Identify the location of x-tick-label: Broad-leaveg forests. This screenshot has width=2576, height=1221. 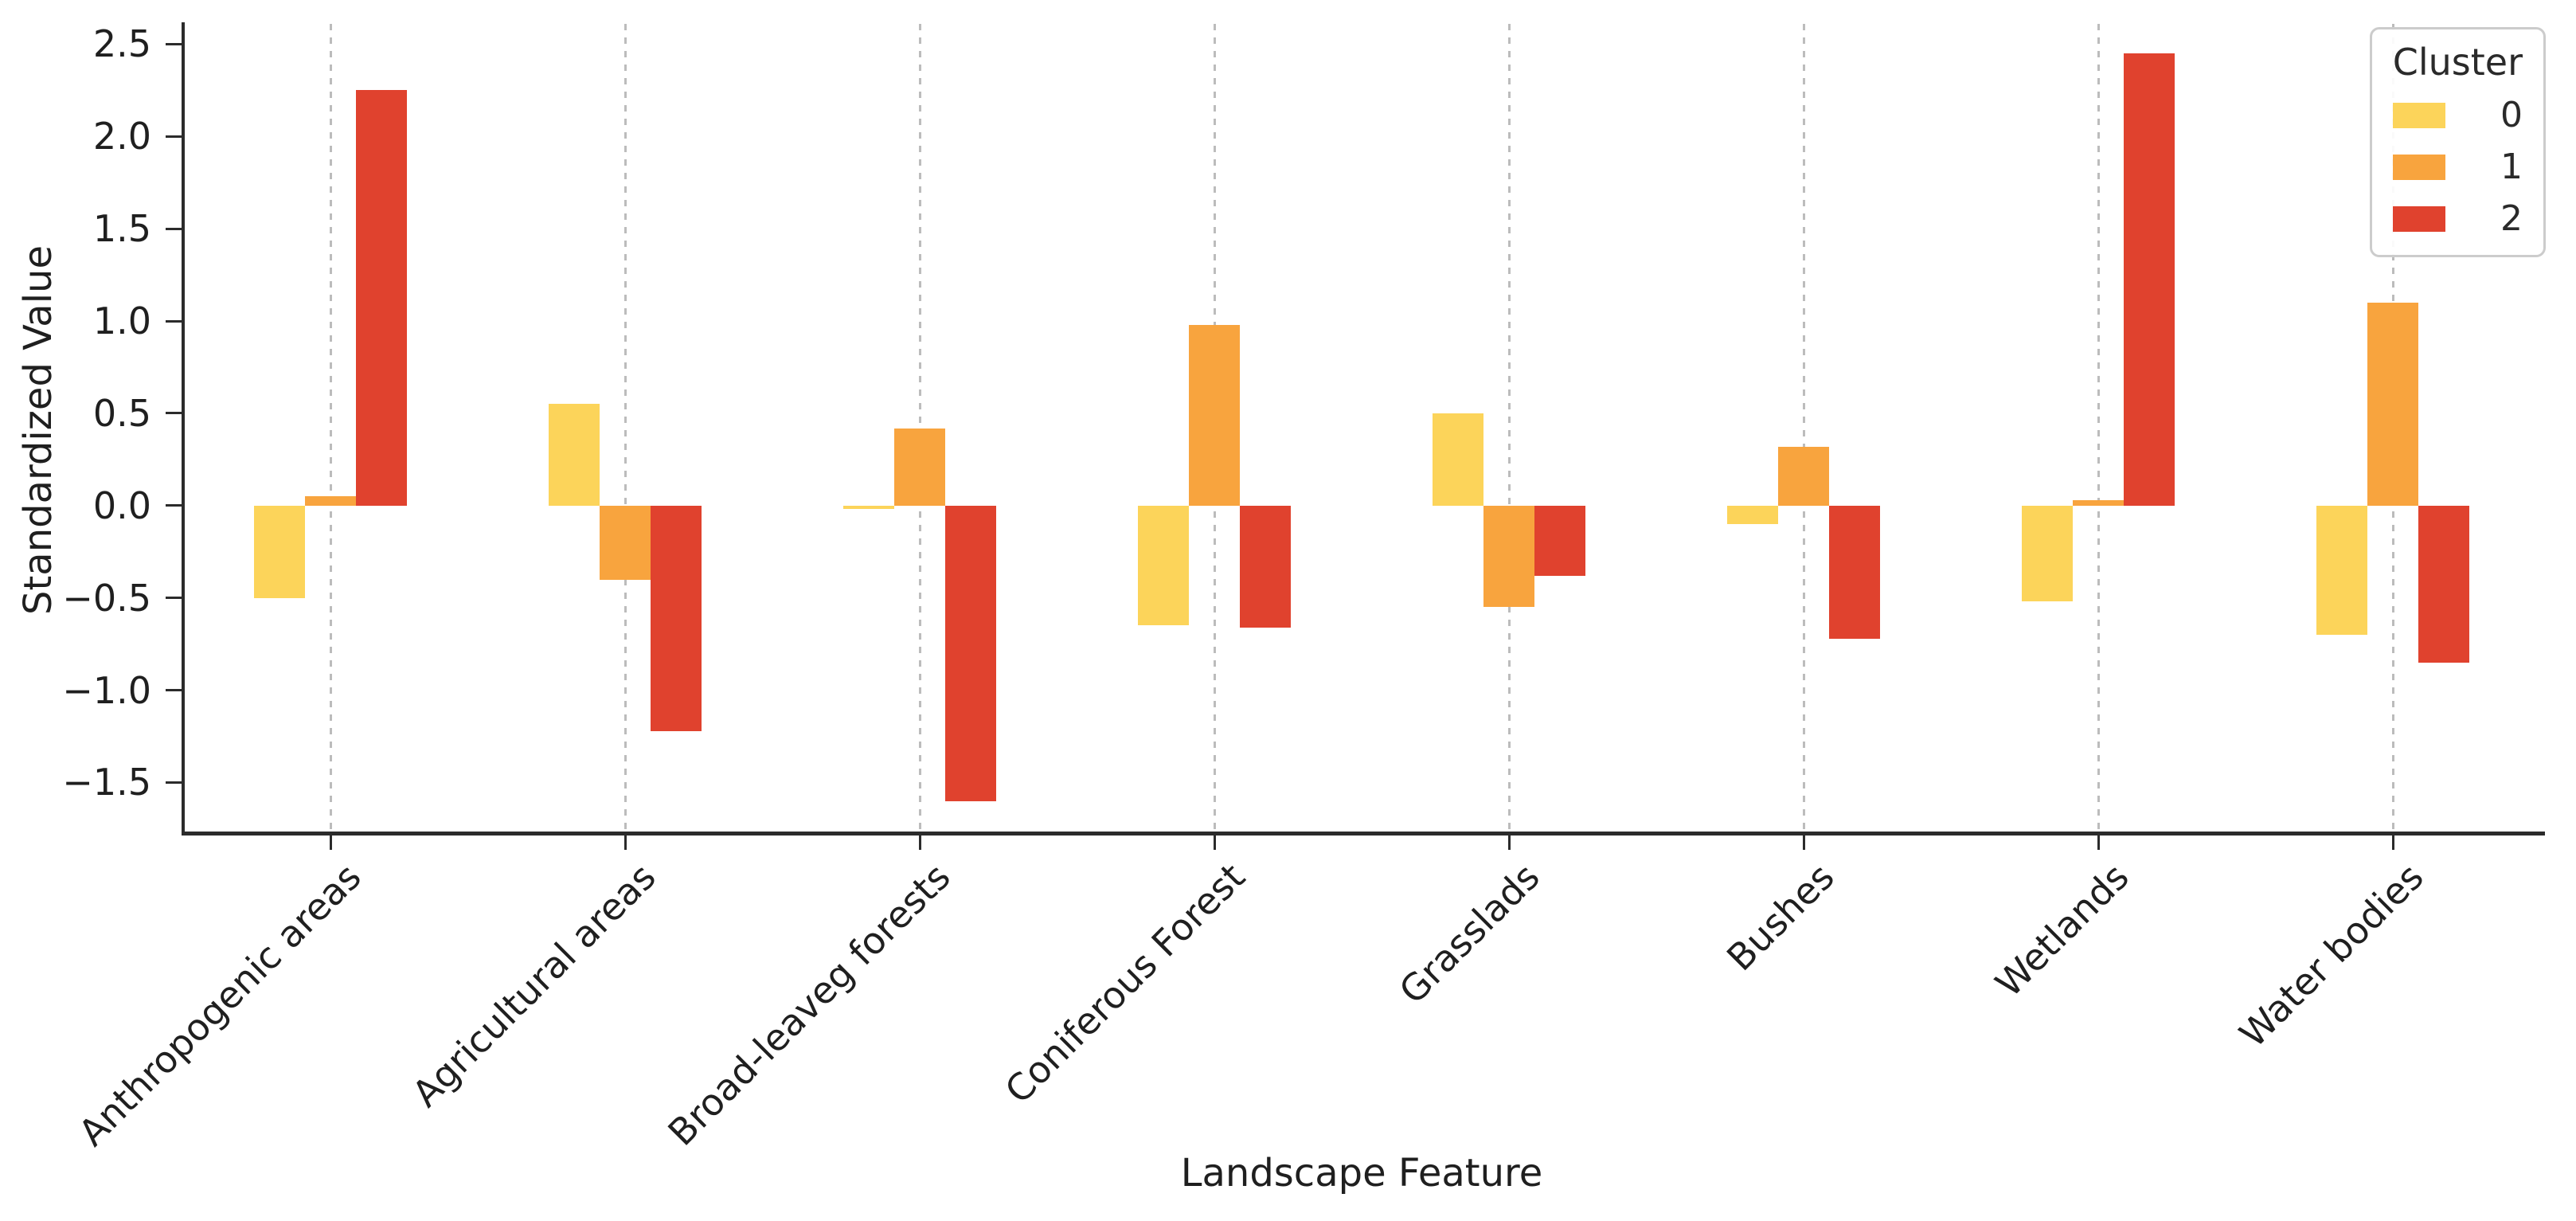
(809, 1004).